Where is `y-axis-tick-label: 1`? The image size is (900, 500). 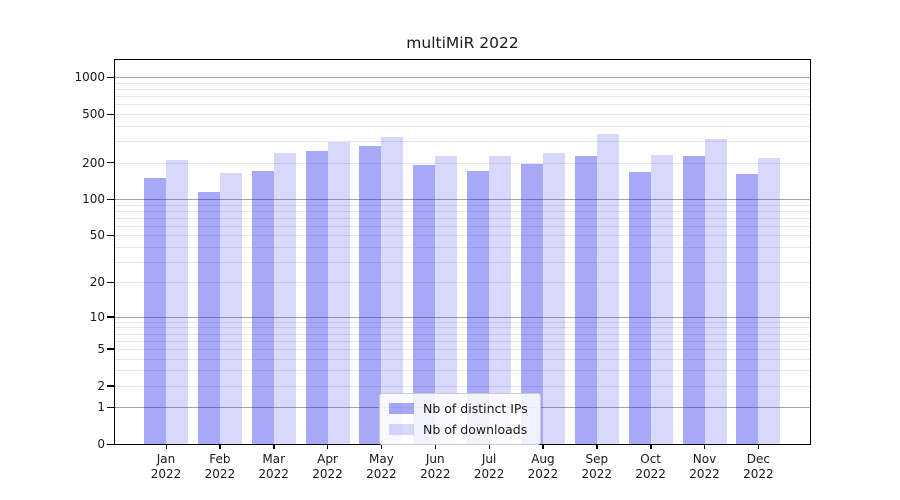 y-axis-tick-label: 1 is located at coordinates (101, 407).